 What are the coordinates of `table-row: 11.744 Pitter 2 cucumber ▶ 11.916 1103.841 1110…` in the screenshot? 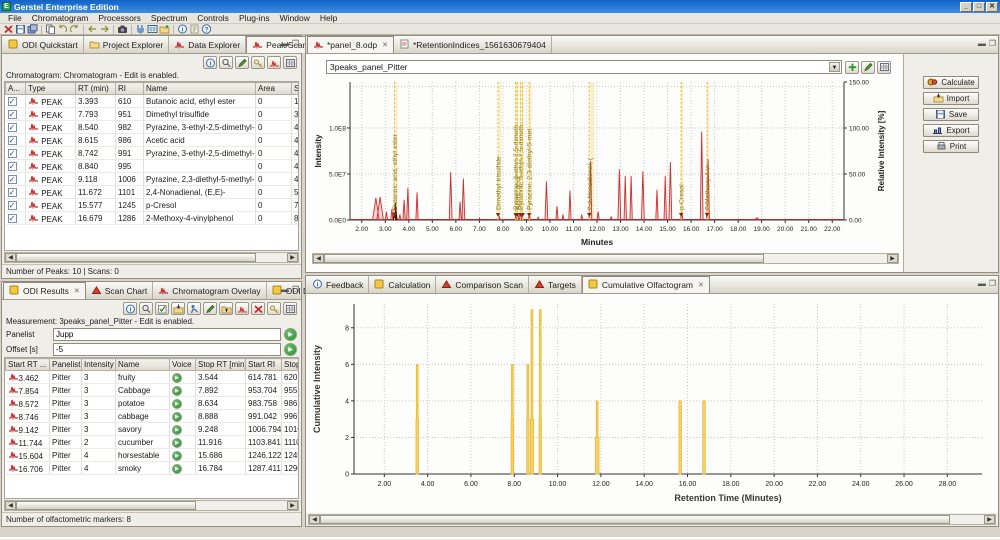 It's located at (151, 442).